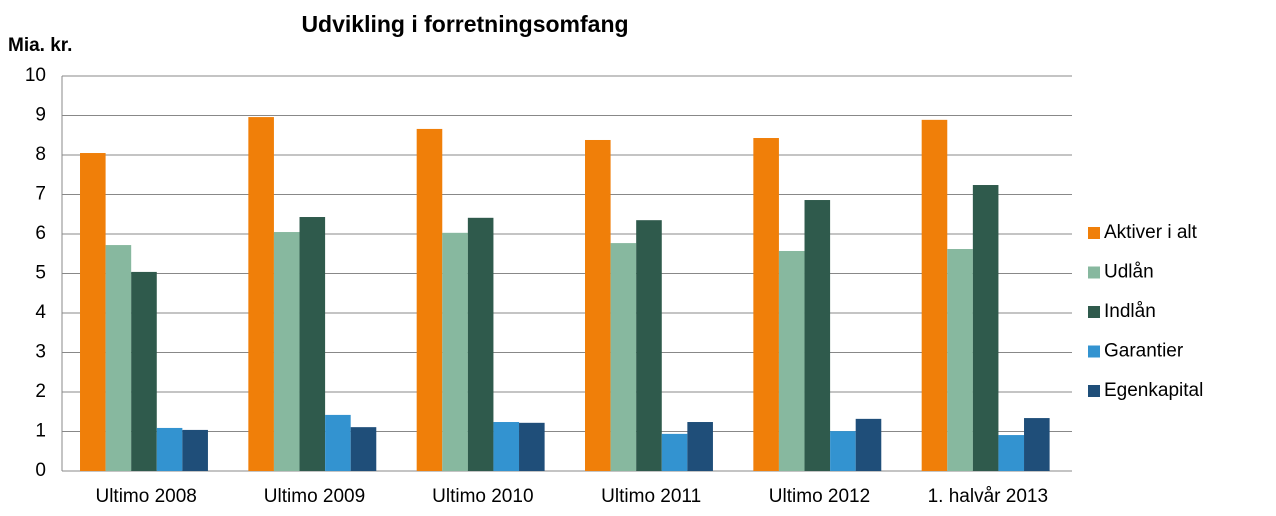 This screenshot has height=516, width=1276. Describe the element at coordinates (651, 496) in the screenshot. I see `x-tick-label: Ultimo 2011` at that location.